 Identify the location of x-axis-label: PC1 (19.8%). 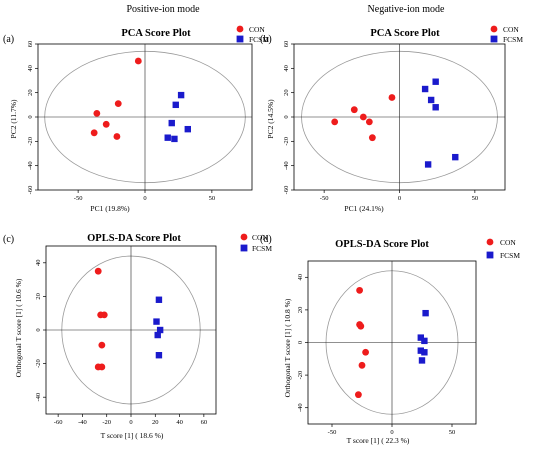
(110, 208).